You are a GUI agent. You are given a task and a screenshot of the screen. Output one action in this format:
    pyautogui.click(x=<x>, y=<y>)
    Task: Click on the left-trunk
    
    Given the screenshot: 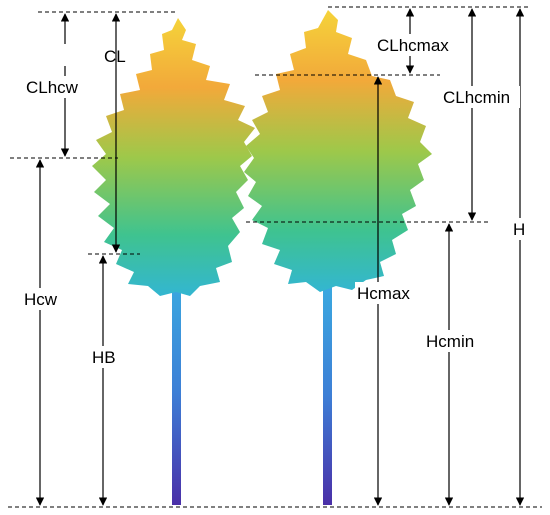 What is the action you would take?
    pyautogui.click(x=176, y=392)
    